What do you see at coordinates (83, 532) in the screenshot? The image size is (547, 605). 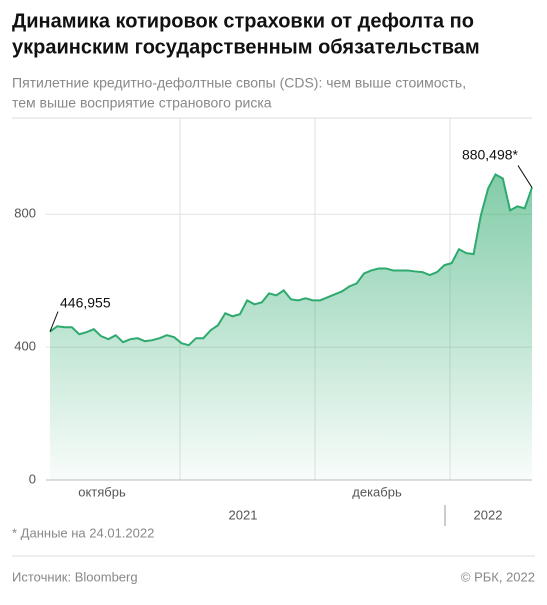 I see `note: * Данные на 24.01.2022` at bounding box center [83, 532].